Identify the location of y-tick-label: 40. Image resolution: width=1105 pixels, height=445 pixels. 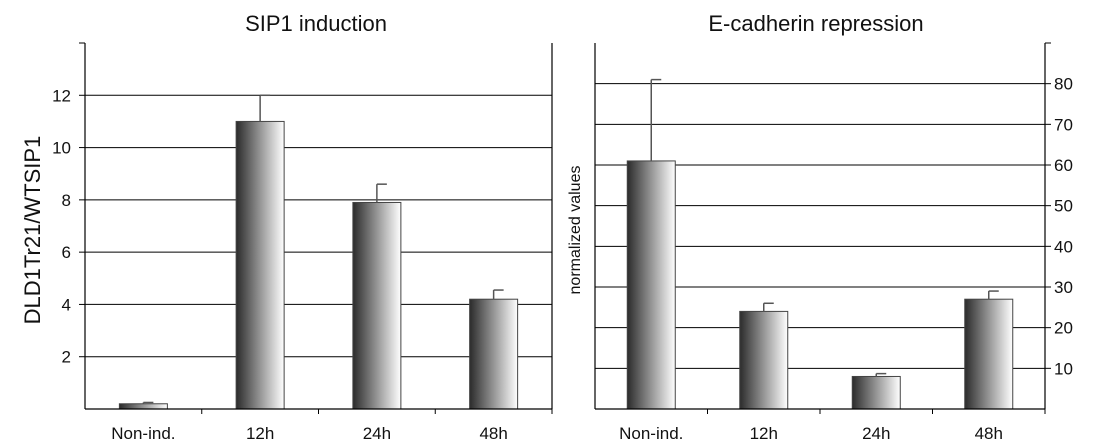
(1063, 246).